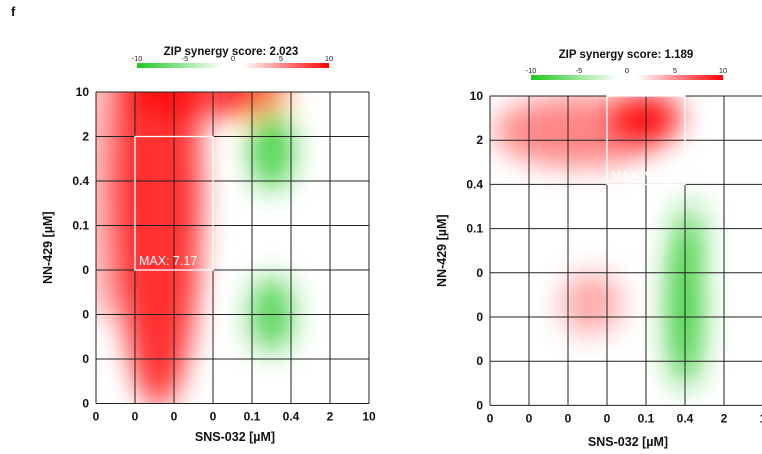  What do you see at coordinates (761, 418) in the screenshot?
I see `x-tick-label: 1` at bounding box center [761, 418].